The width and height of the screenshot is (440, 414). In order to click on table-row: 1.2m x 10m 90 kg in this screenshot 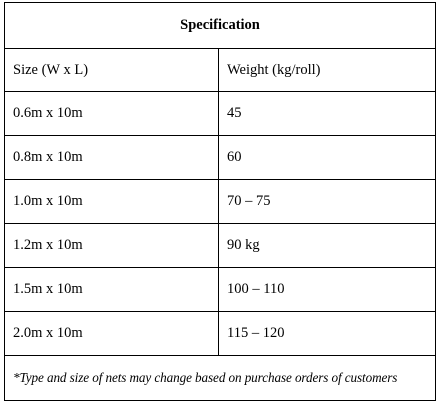, I will do `click(220, 245)`.